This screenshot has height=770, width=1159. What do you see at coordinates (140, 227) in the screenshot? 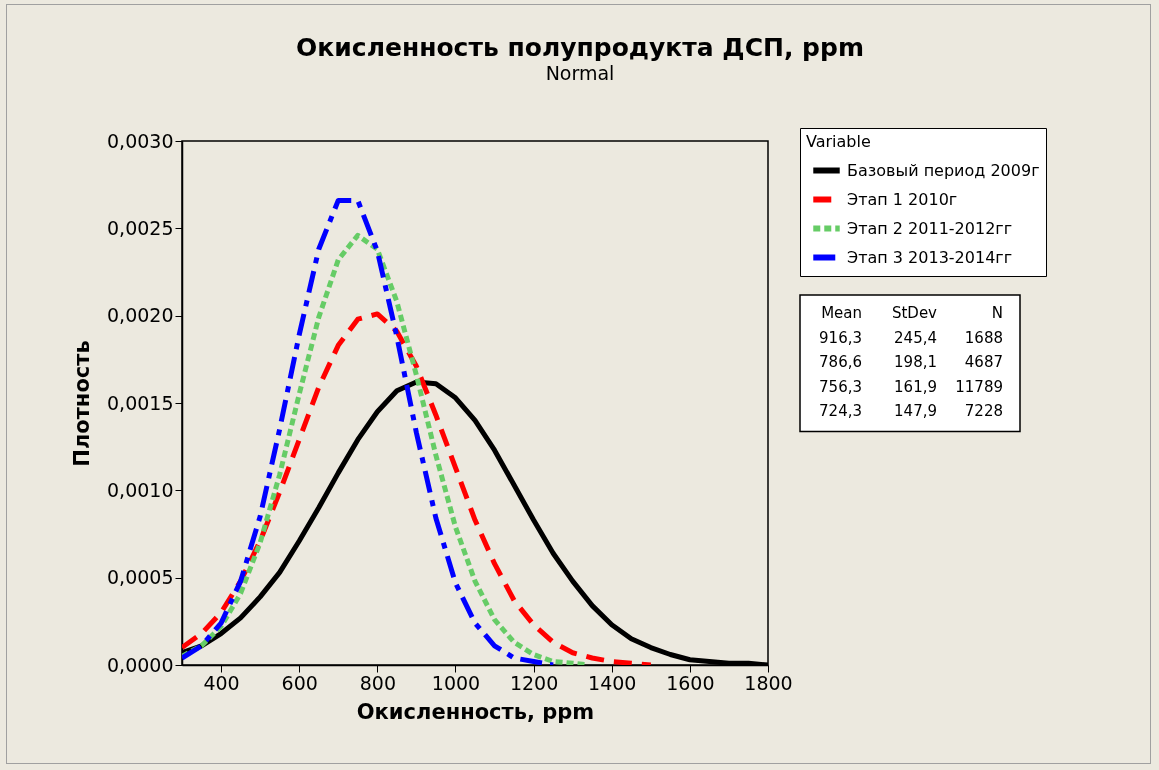
I see `y-tick-label: 0,0025` at bounding box center [140, 227].